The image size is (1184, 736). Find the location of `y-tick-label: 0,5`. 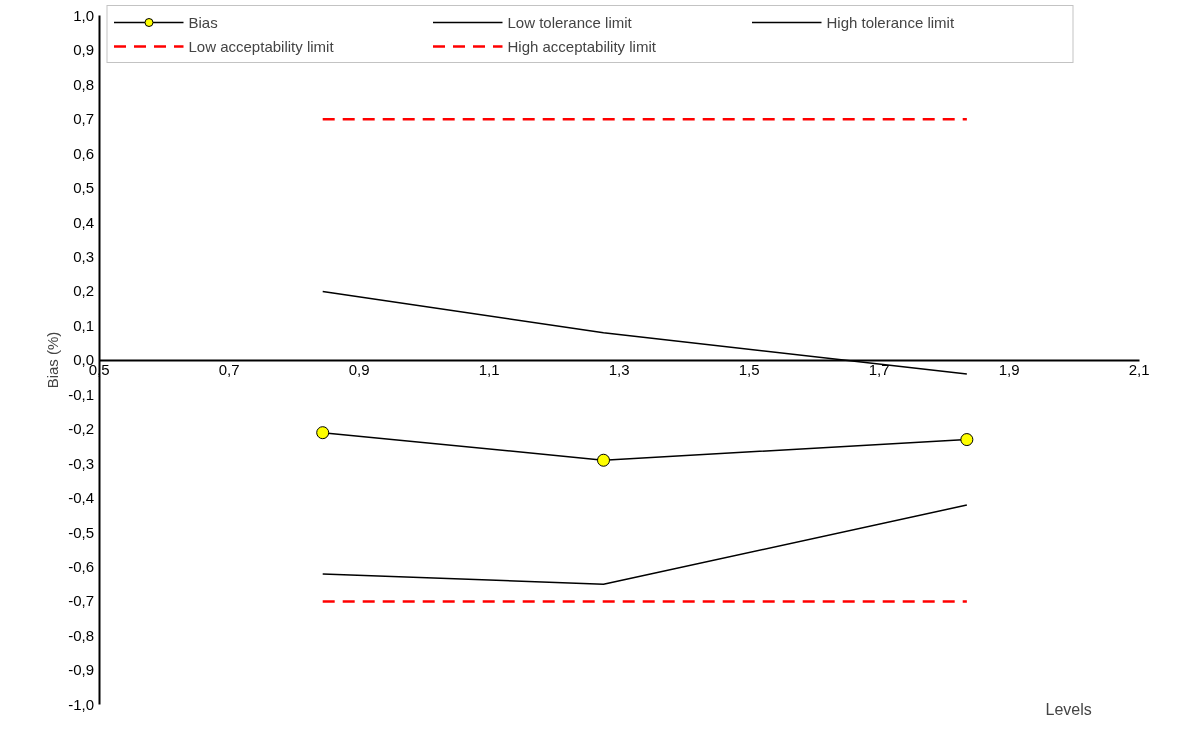

y-tick-label: 0,5 is located at coordinates (84, 188).